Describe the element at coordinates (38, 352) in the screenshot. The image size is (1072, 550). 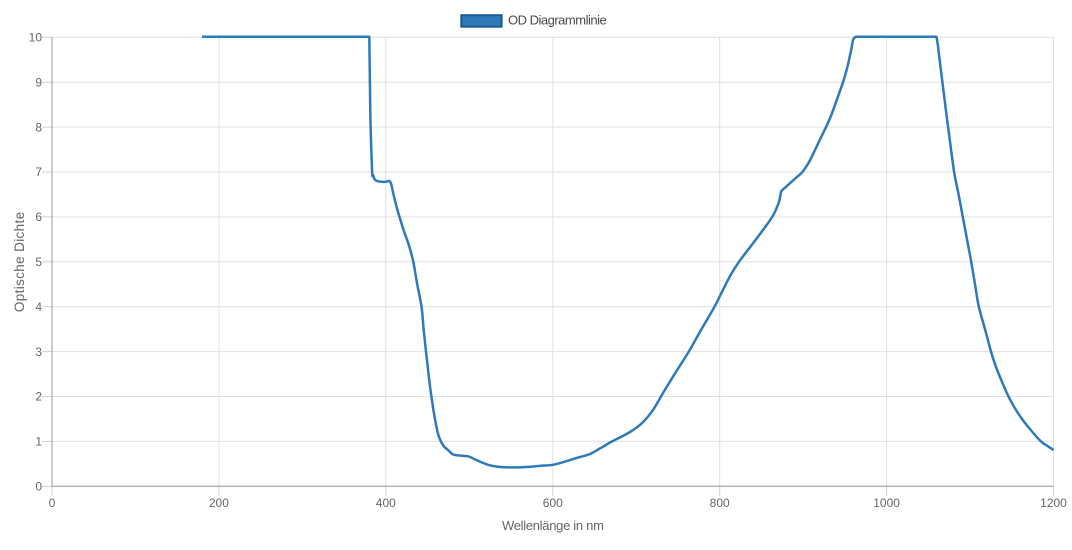
I see `svg-text: 3` at that location.